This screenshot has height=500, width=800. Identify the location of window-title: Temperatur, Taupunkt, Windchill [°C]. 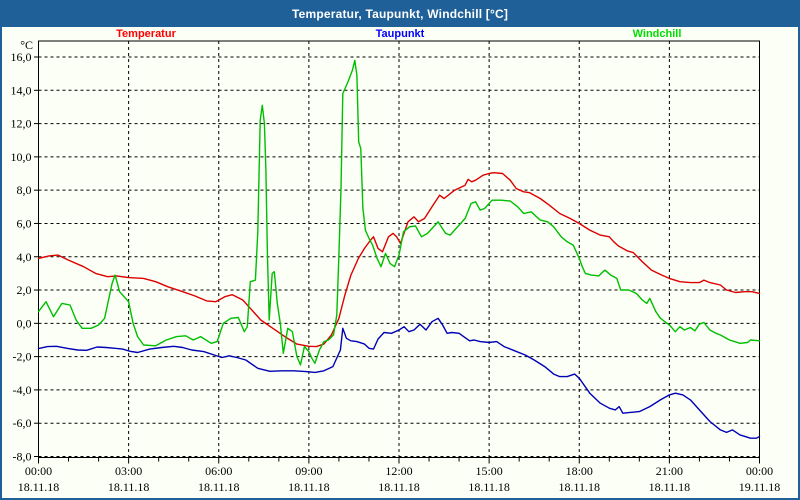
(400, 13).